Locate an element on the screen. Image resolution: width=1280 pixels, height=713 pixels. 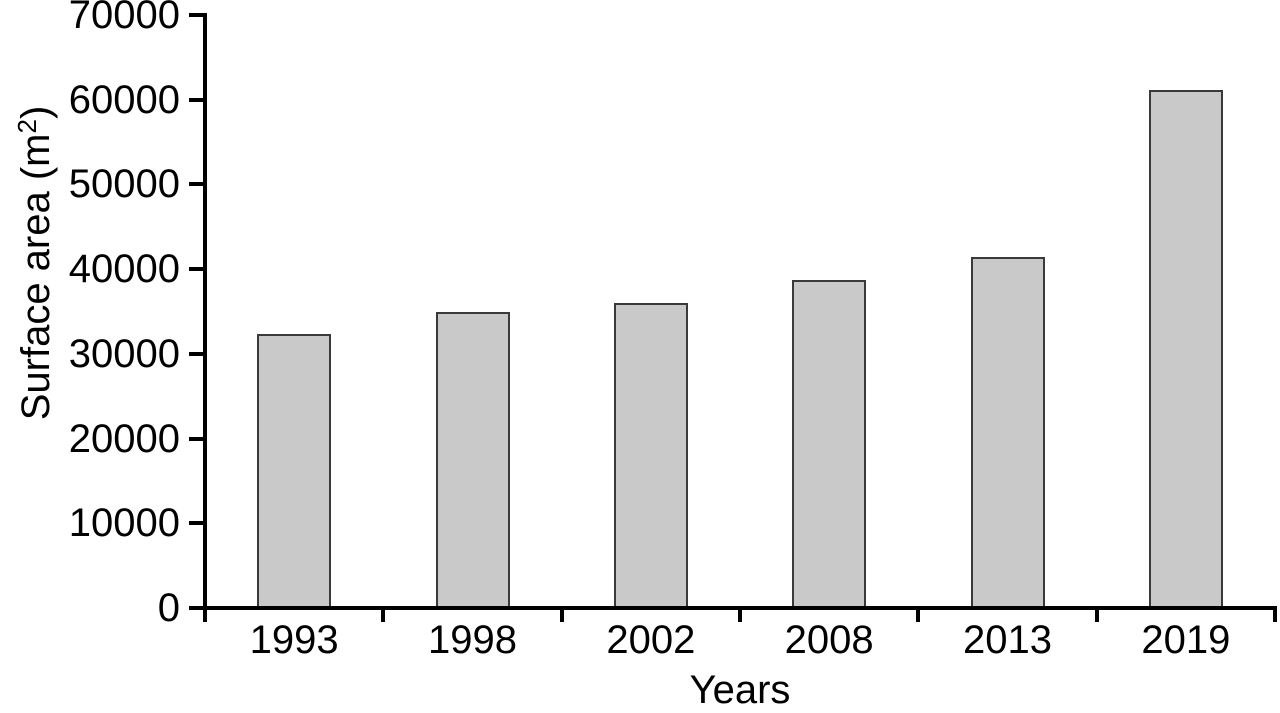
y-tick-label: 50000 is located at coordinates (124, 184).